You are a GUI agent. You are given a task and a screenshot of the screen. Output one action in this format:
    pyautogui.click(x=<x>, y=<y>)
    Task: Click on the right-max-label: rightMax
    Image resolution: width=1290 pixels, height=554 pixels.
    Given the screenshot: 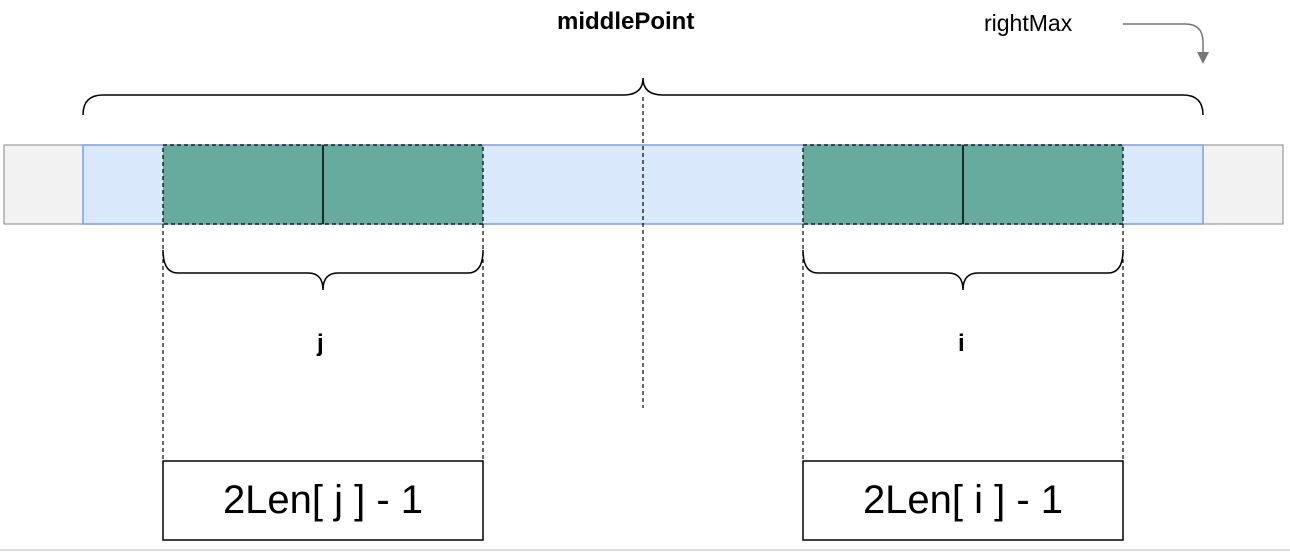 What is the action you would take?
    pyautogui.click(x=1028, y=23)
    